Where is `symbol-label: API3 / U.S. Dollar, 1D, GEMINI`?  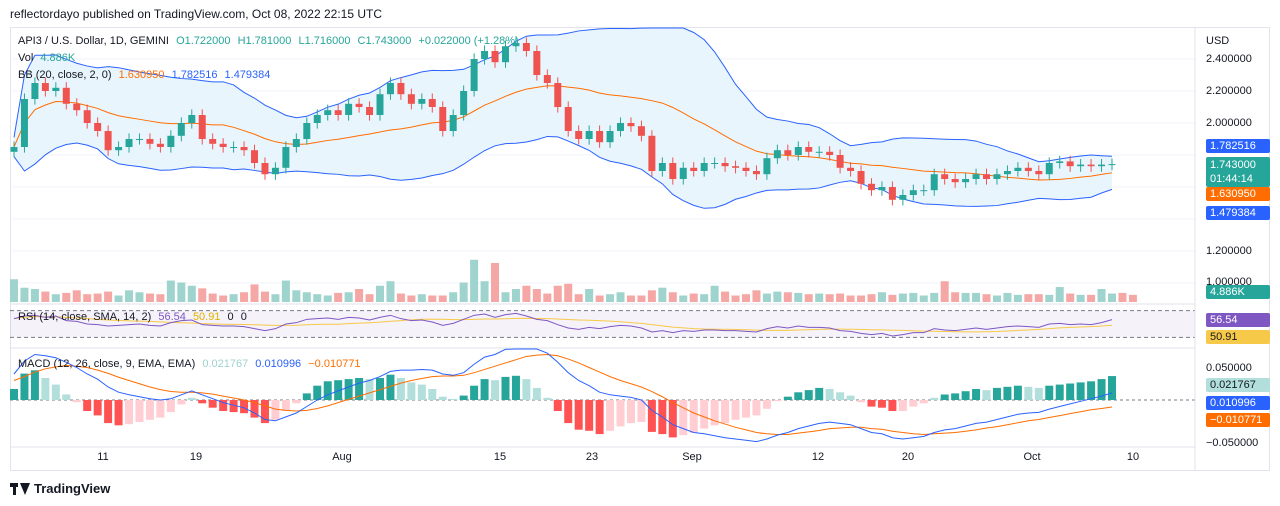 symbol-label: API3 / U.S. Dollar, 1D, GEMINI is located at coordinates (93, 41).